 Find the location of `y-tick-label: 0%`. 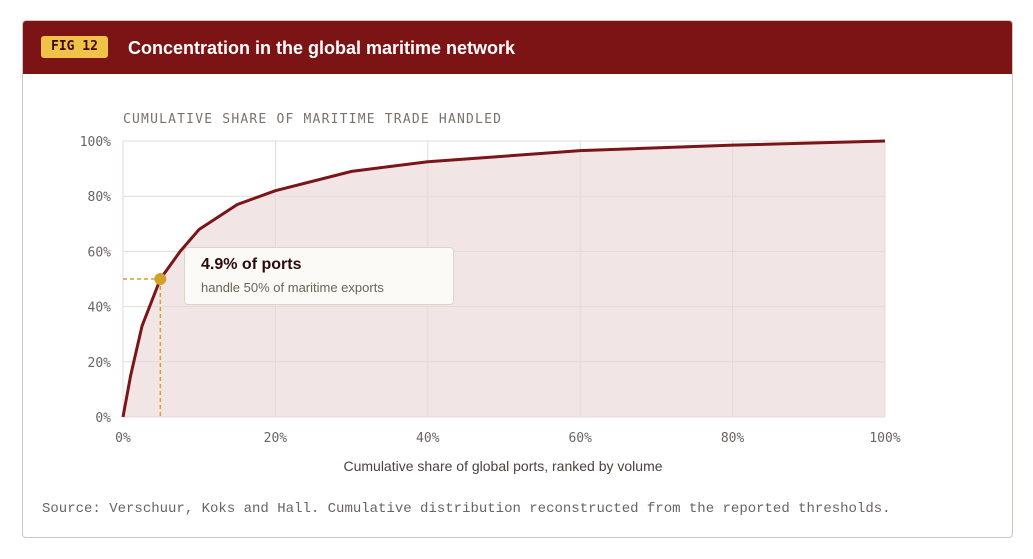

y-tick-label: 0% is located at coordinates (103, 418).